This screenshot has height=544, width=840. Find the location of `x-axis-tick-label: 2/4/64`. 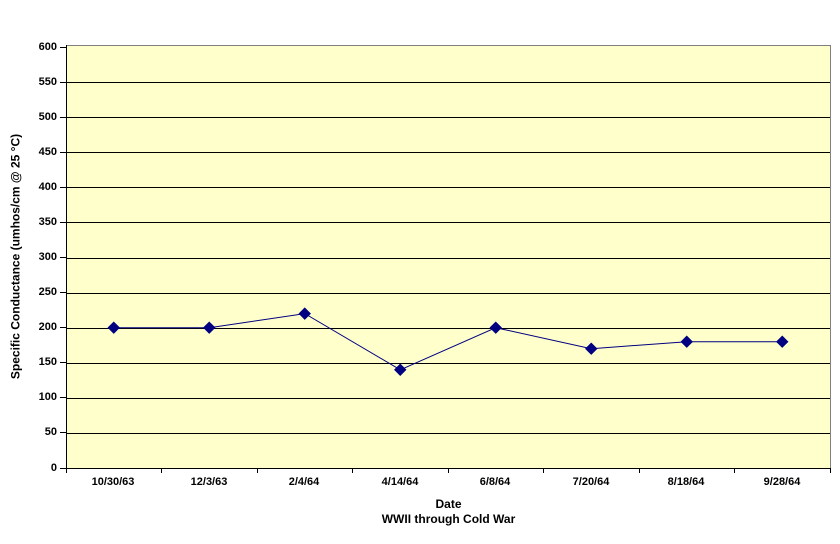

x-axis-tick-label: 2/4/64 is located at coordinates (304, 482).